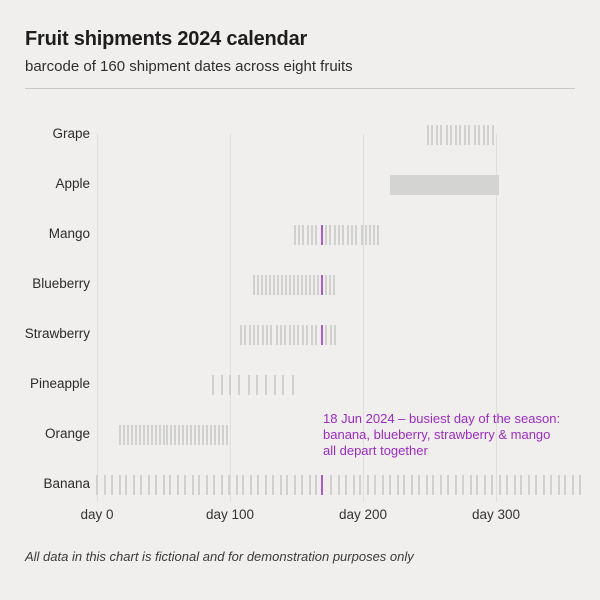 Image resolution: width=600 pixels, height=600 pixels. I want to click on category-label-banana: Banana, so click(66, 483).